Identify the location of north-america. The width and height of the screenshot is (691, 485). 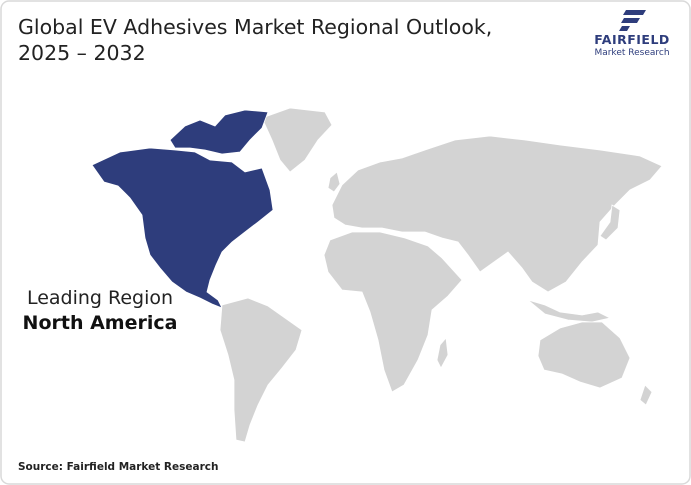
(182, 228).